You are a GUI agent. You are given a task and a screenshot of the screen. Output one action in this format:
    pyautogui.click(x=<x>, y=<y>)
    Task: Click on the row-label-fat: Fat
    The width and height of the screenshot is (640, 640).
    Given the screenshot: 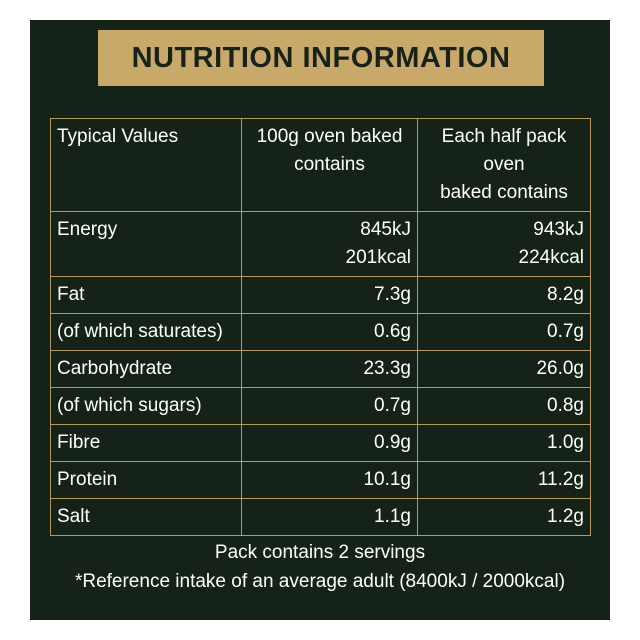 What is the action you would take?
    pyautogui.click(x=146, y=295)
    